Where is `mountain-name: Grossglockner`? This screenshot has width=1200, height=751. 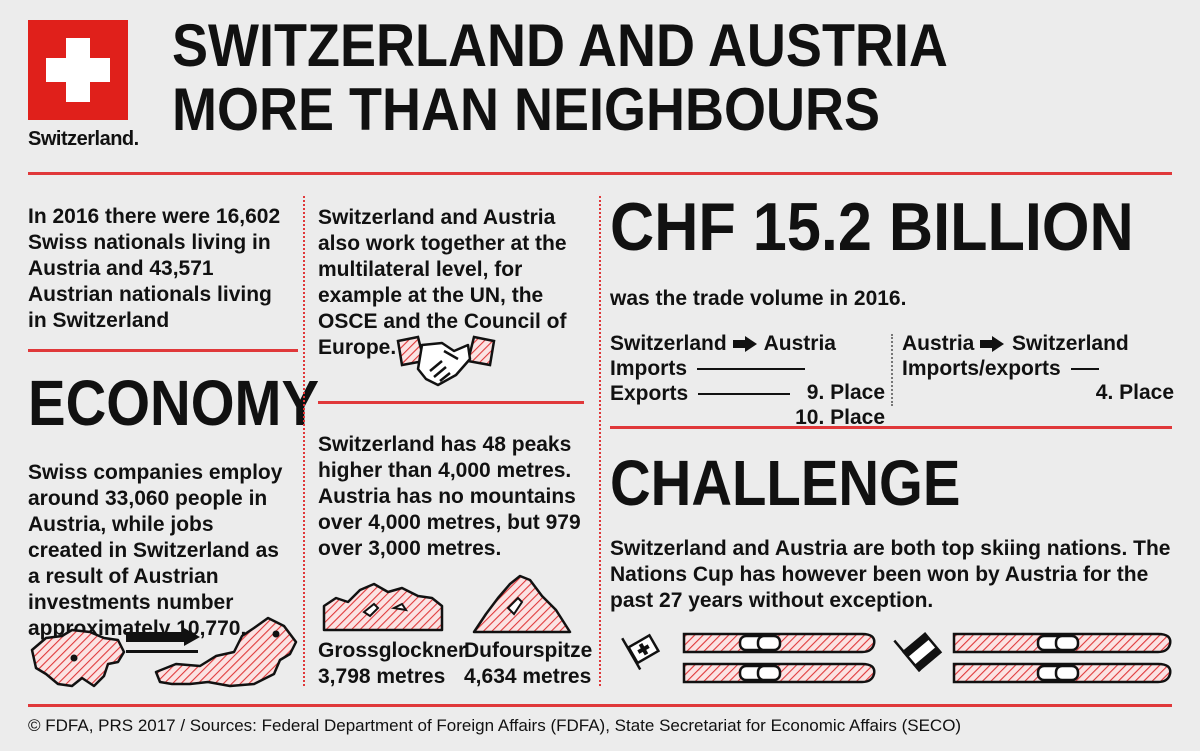
mountain-name: Grossglockner is located at coordinates (392, 650).